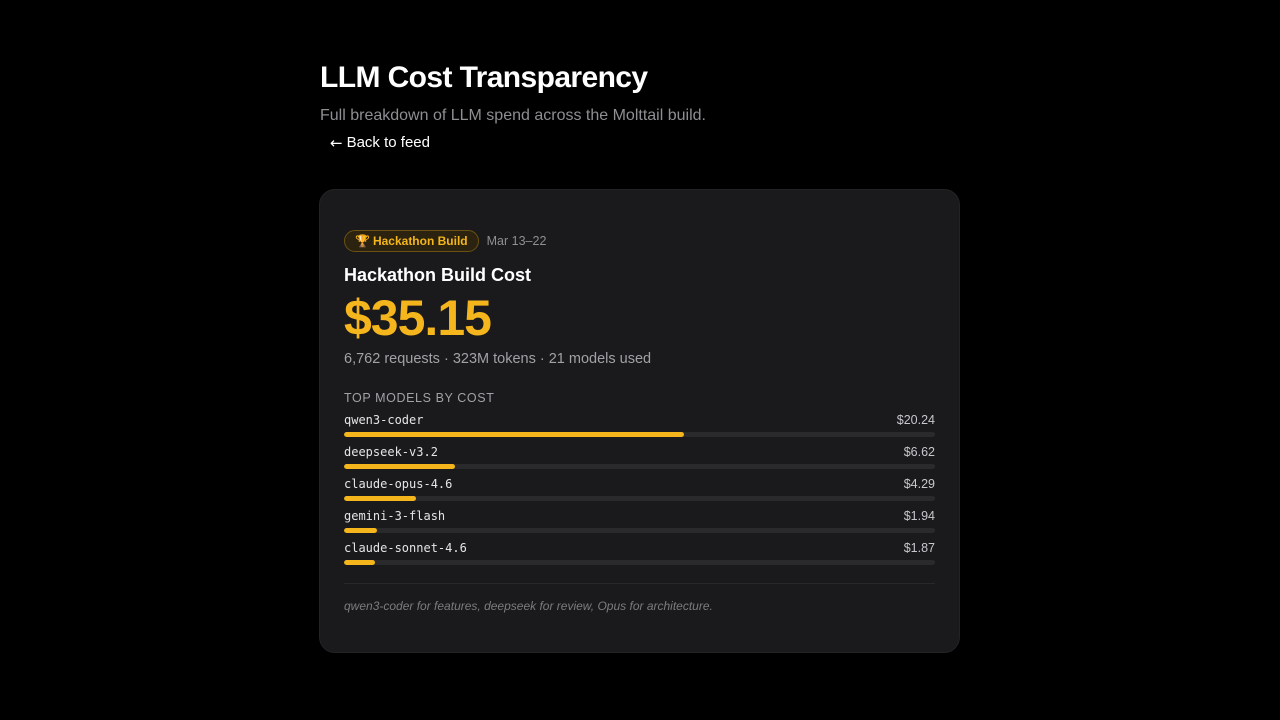 This screenshot has width=1280, height=720. I want to click on model-row: gemini-3-flash $1.94, so click(639, 523).